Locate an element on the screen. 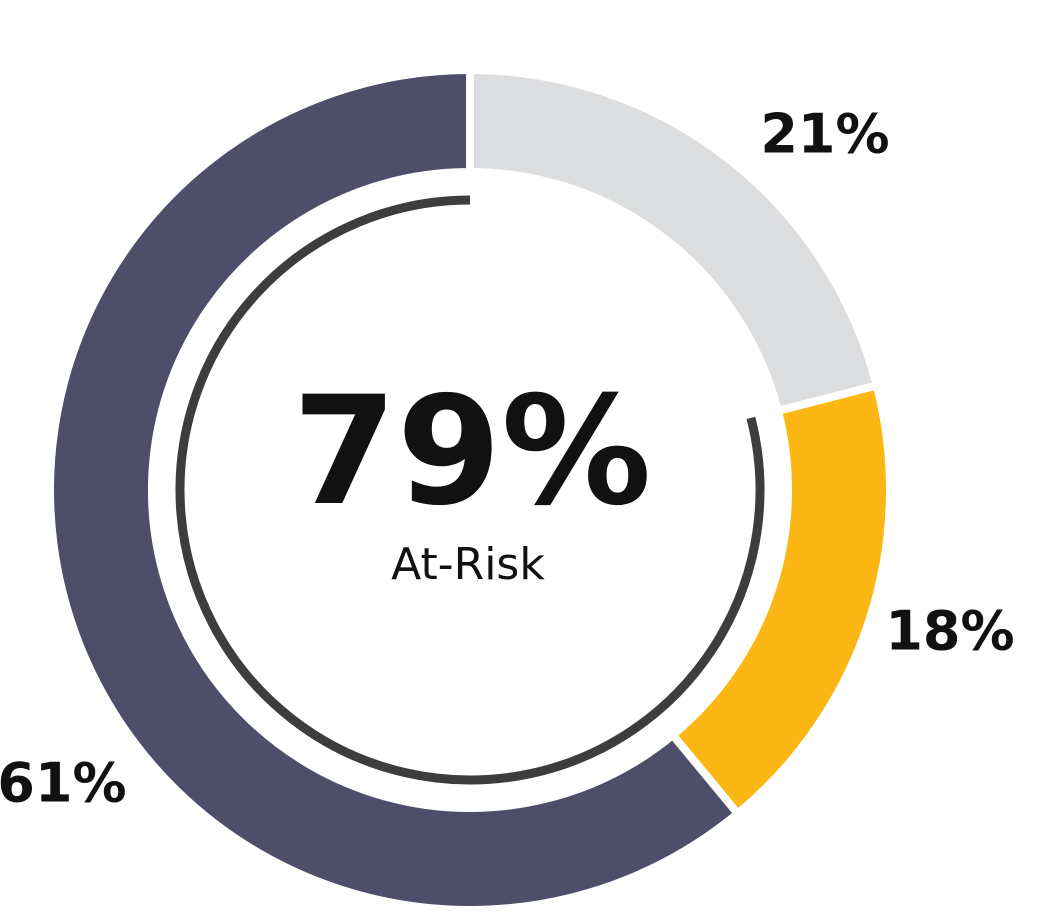 This screenshot has height=917, width=1054. center-value: 79% is located at coordinates (471, 452).